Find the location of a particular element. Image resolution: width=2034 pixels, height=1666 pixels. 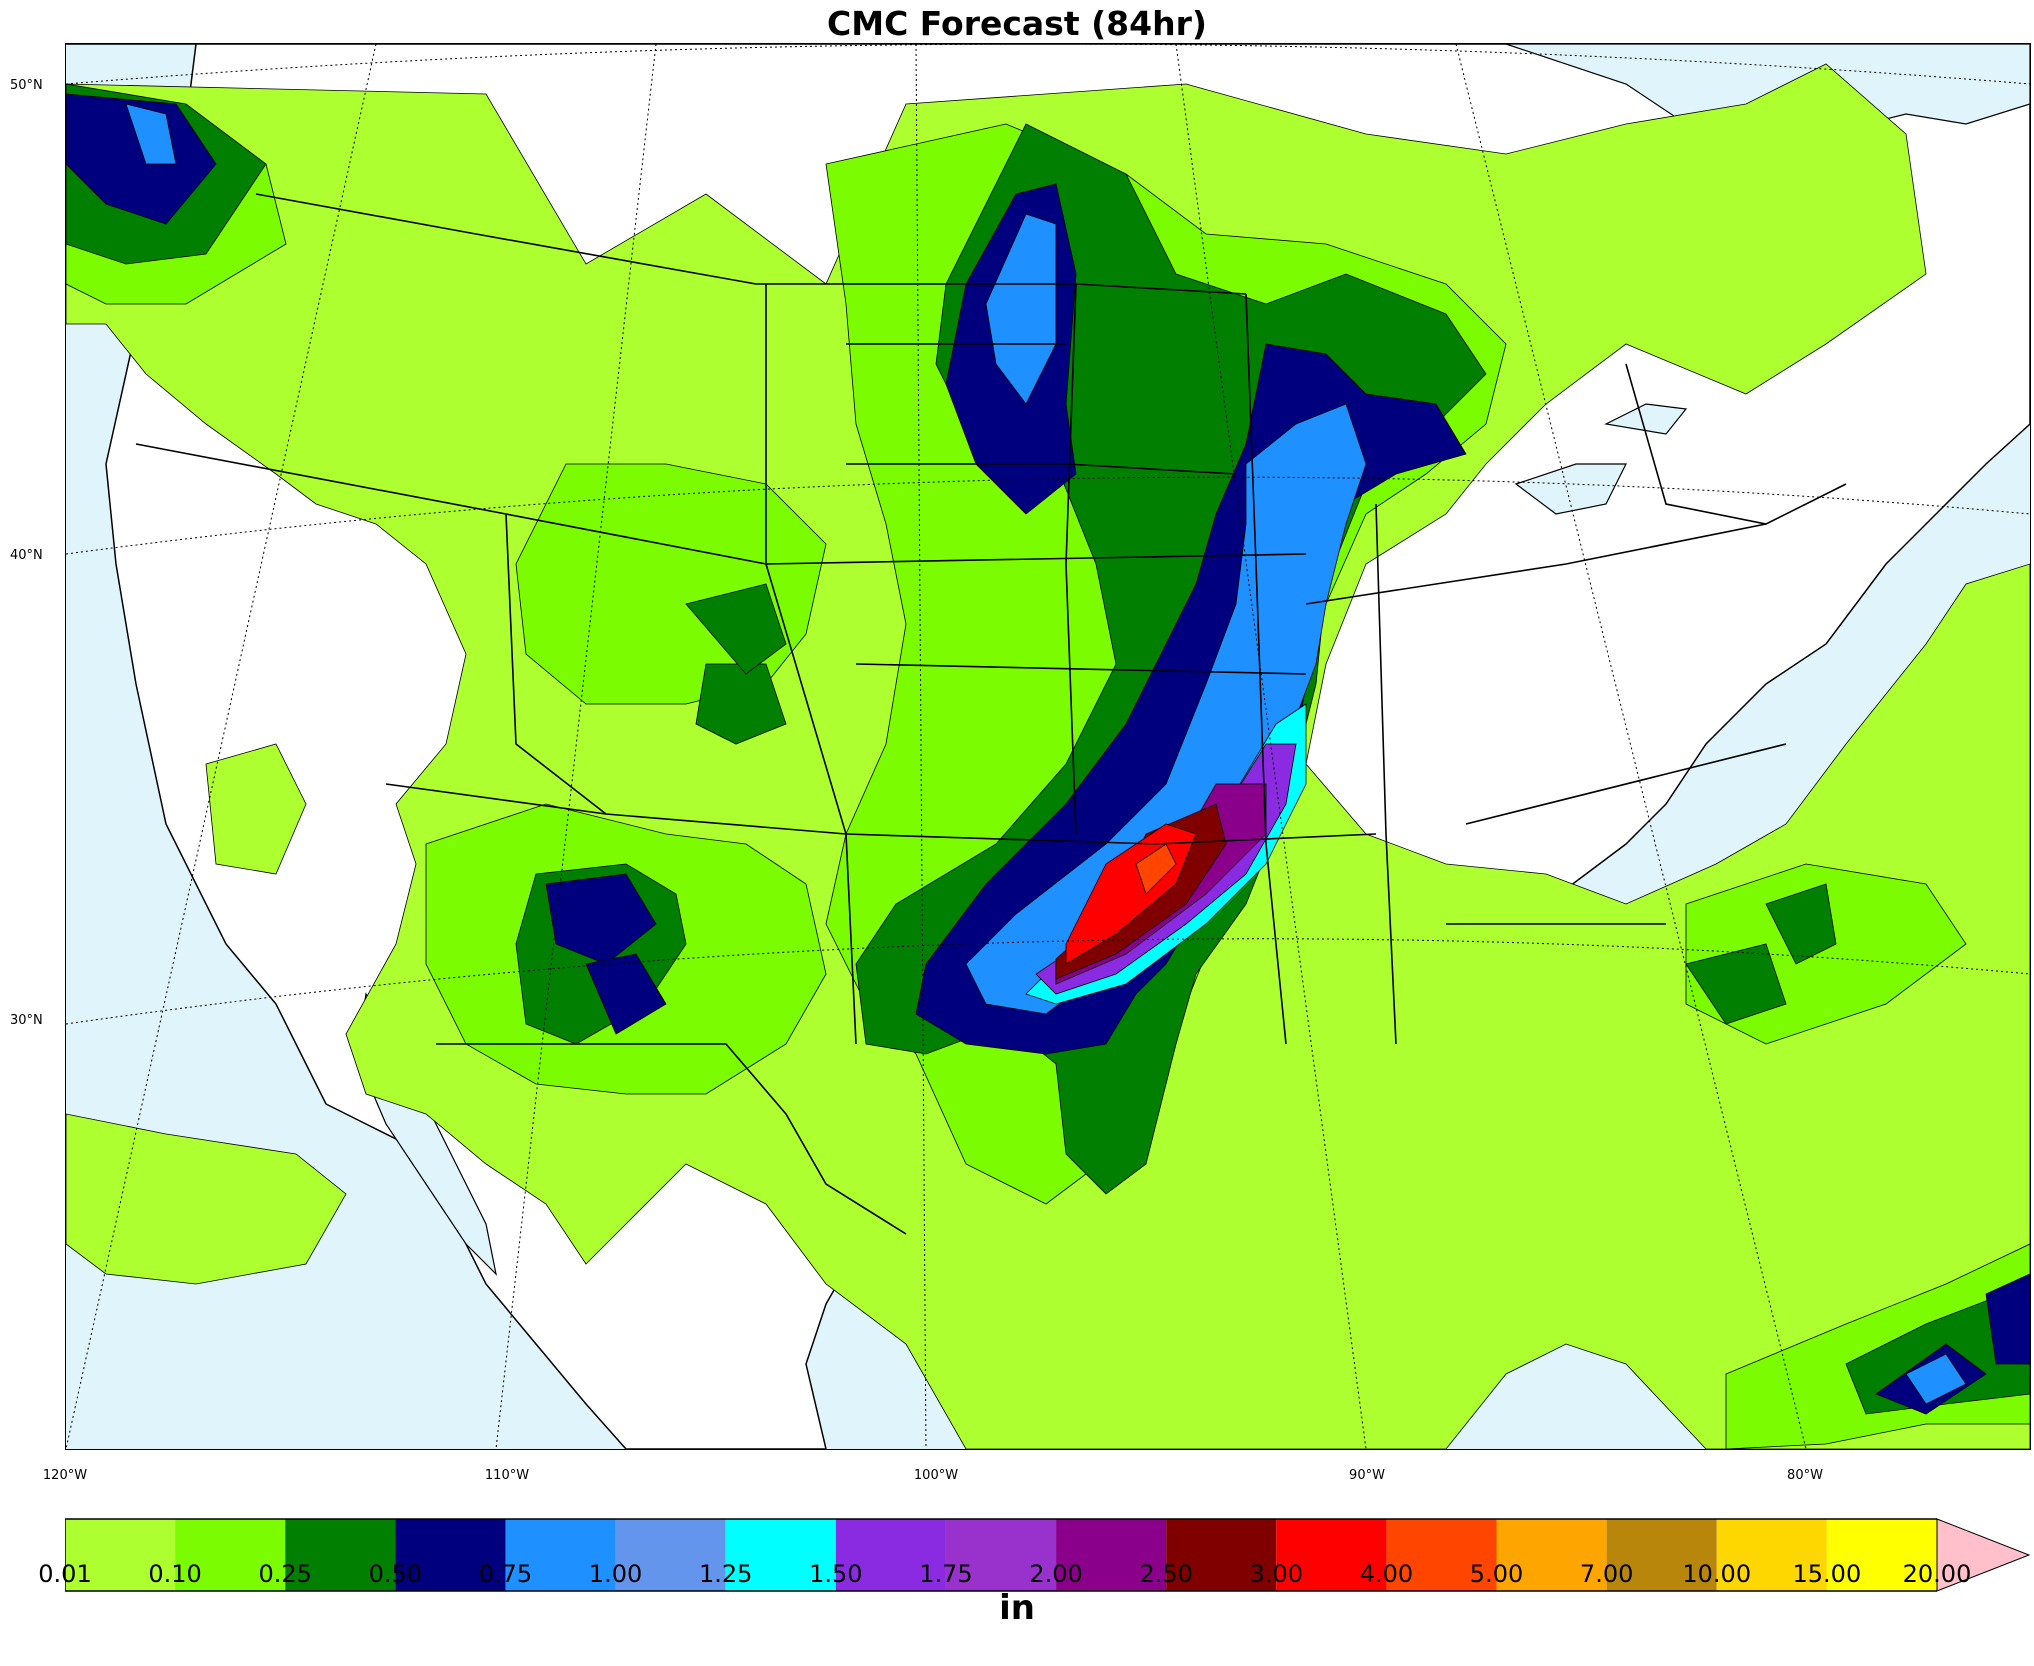

lat-label-40n: 40°N is located at coordinates (26, 555).